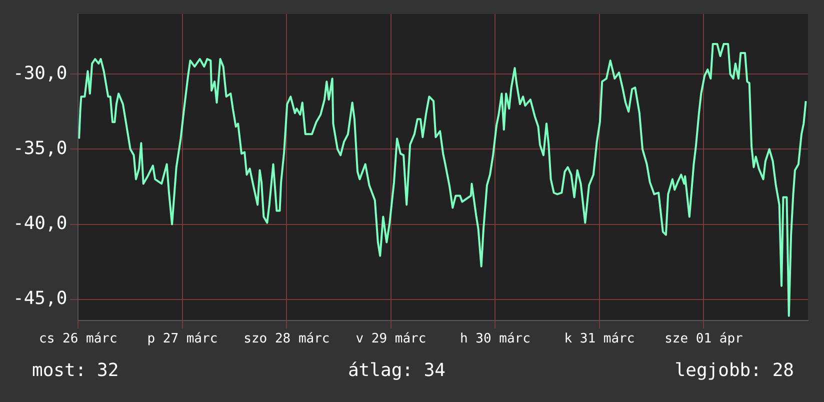 This screenshot has width=824, height=402. I want to click on x-tick-label: k 31 márc, so click(599, 339).